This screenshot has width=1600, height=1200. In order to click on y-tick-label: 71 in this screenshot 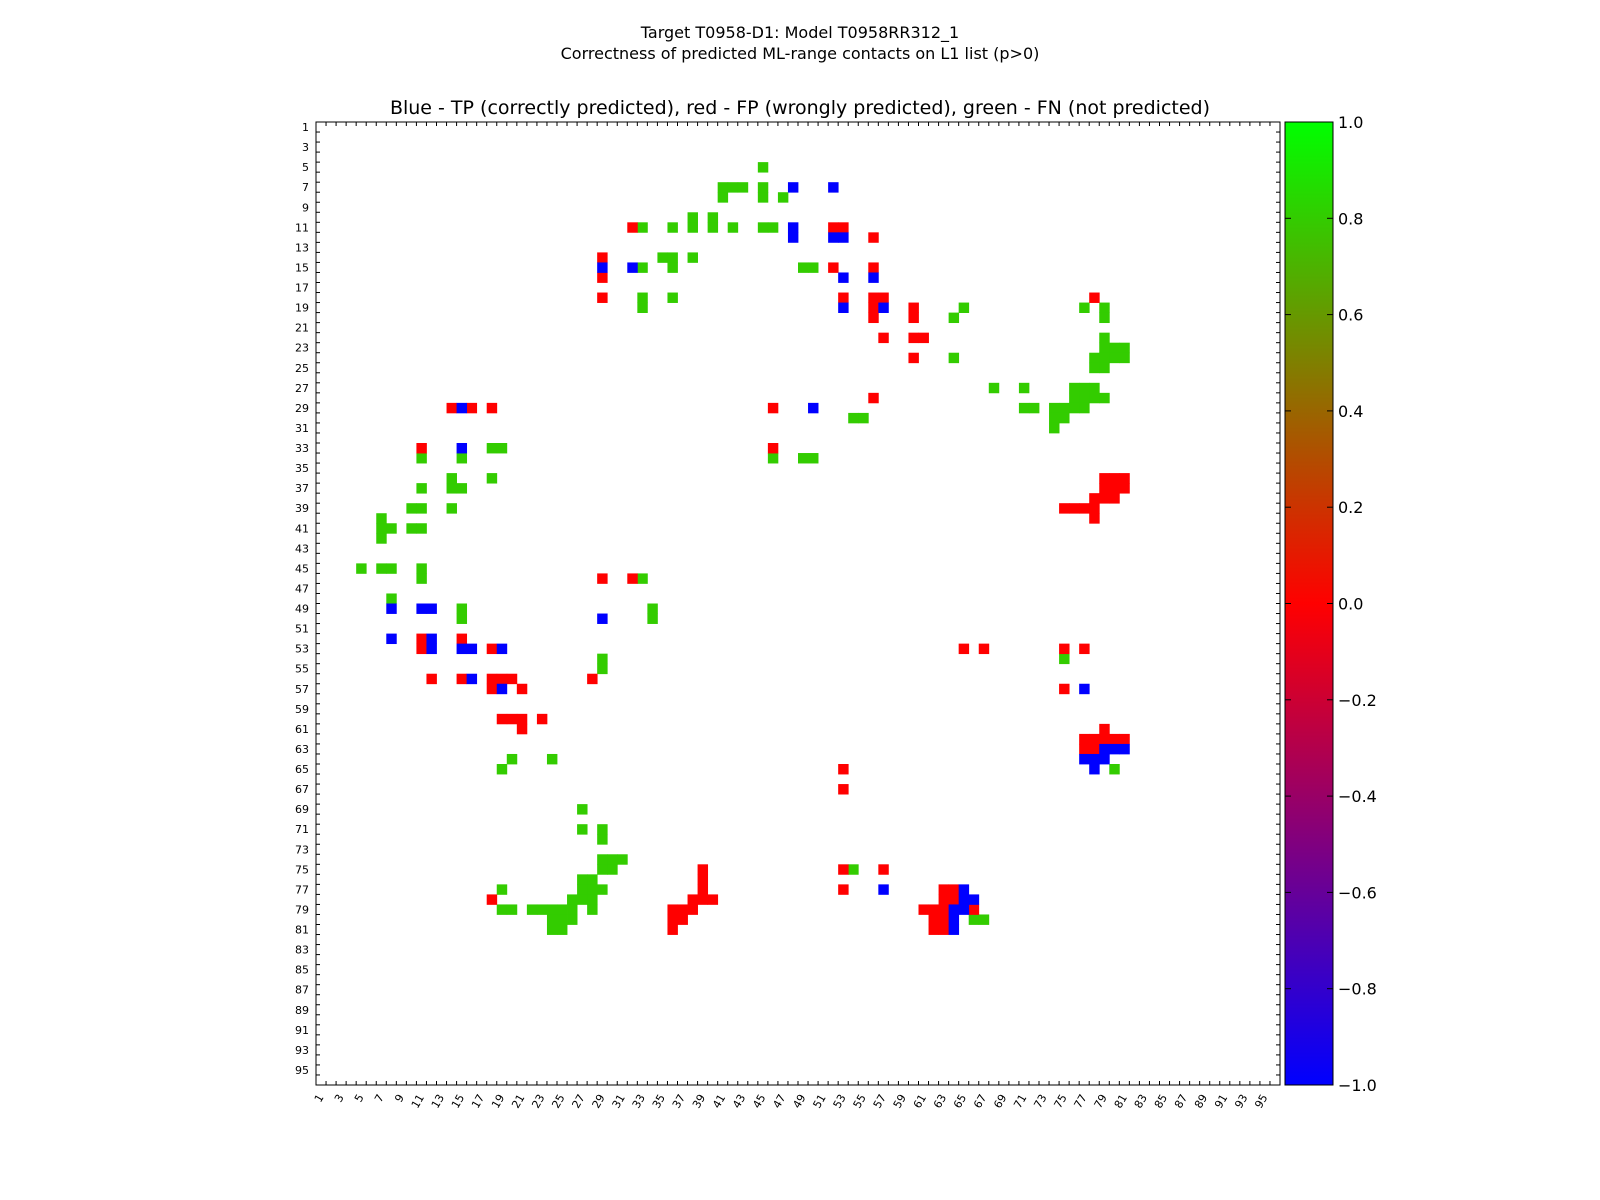, I will do `click(302, 829)`.